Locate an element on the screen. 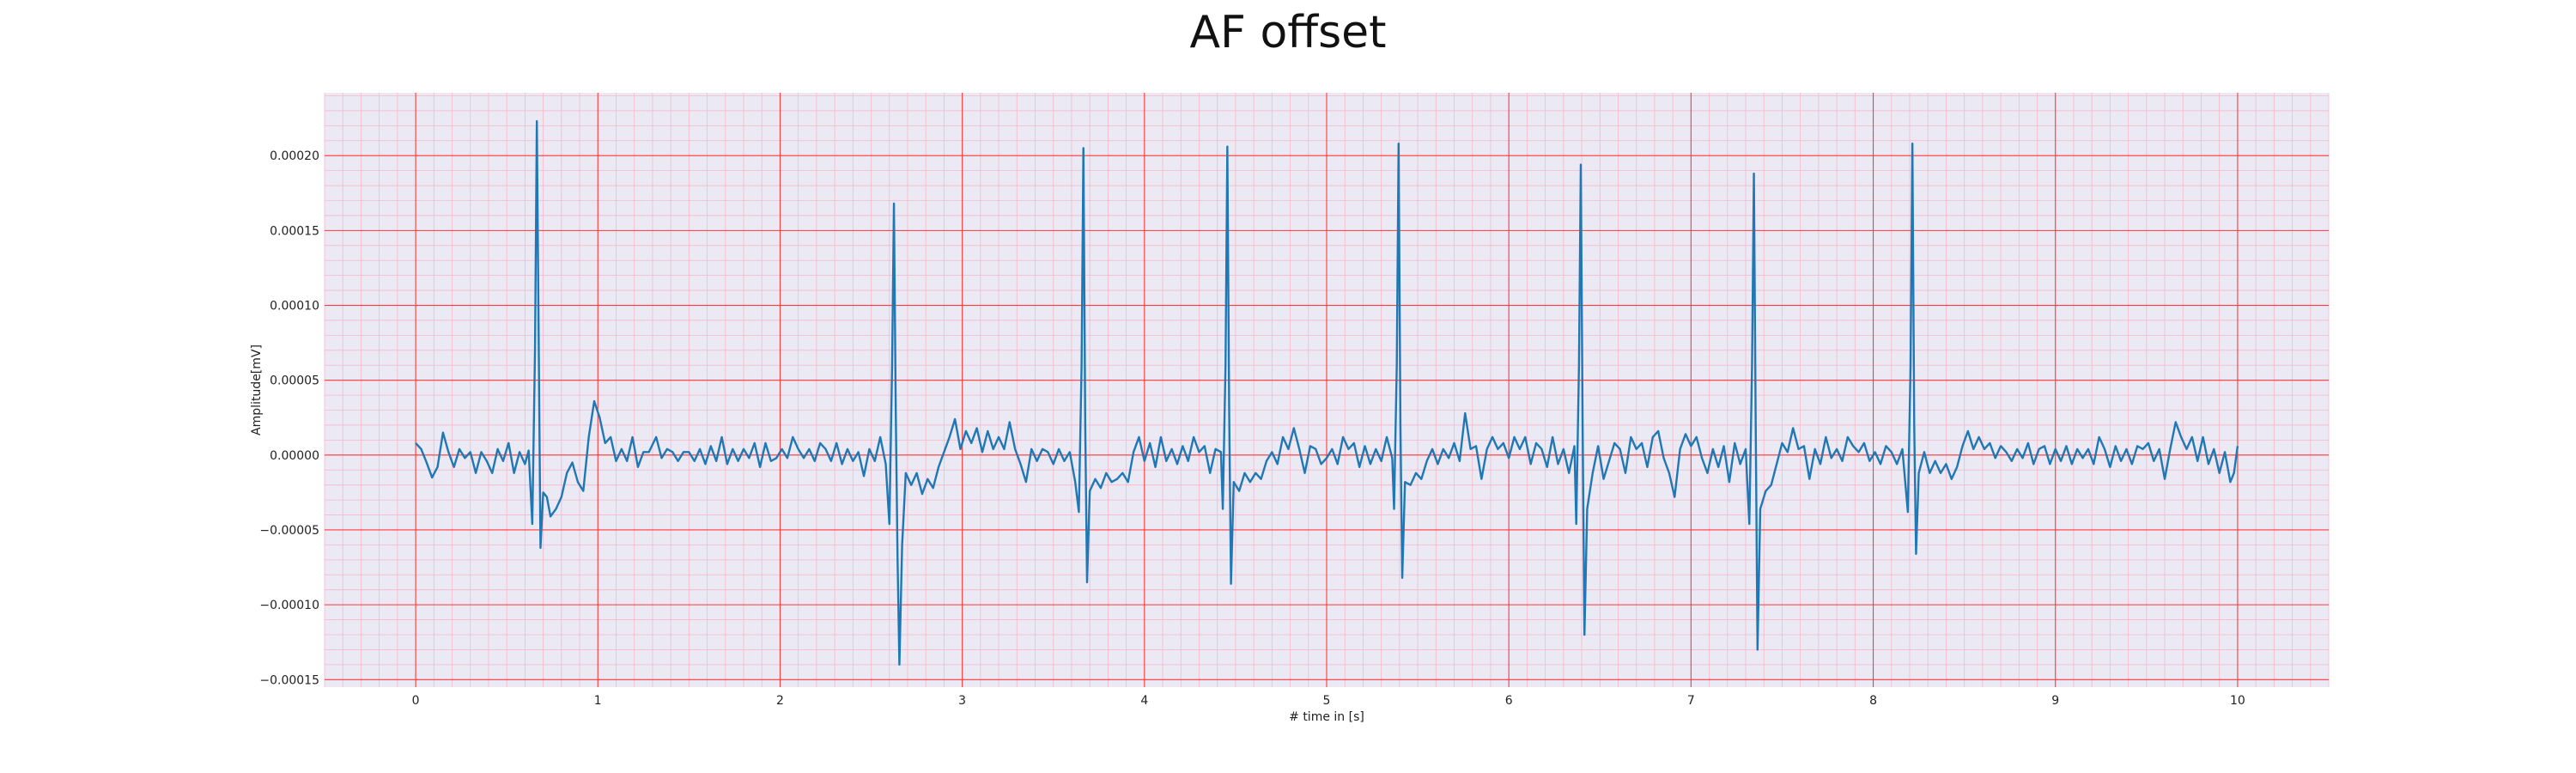 Image resolution: width=2576 pixels, height=773 pixels. y-tick-label: −0.00010 is located at coordinates (289, 605).